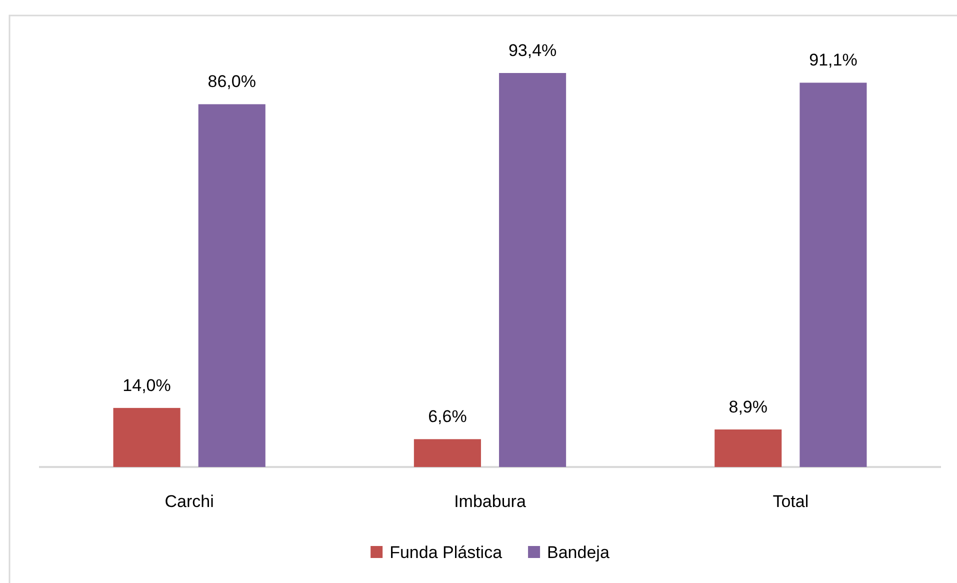 The height and width of the screenshot is (583, 957). What do you see at coordinates (447, 416) in the screenshot?
I see `data-label: 6,6%` at bounding box center [447, 416].